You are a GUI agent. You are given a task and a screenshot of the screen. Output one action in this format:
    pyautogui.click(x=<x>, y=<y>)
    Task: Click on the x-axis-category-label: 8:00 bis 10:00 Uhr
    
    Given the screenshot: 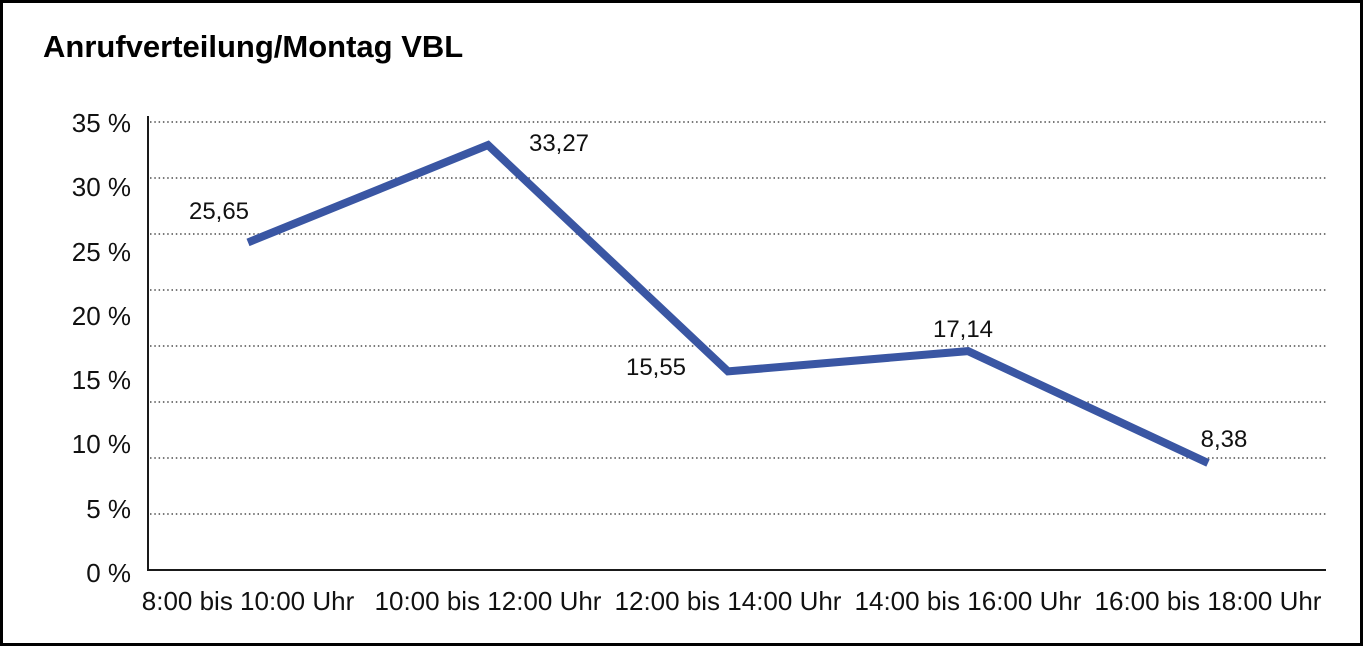 What is the action you would take?
    pyautogui.click(x=248, y=601)
    